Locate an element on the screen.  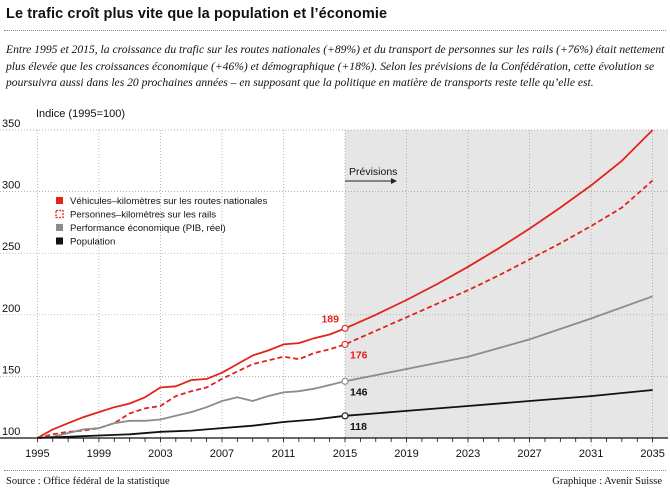
forecast-arrow-head is located at coordinates (394, 181).